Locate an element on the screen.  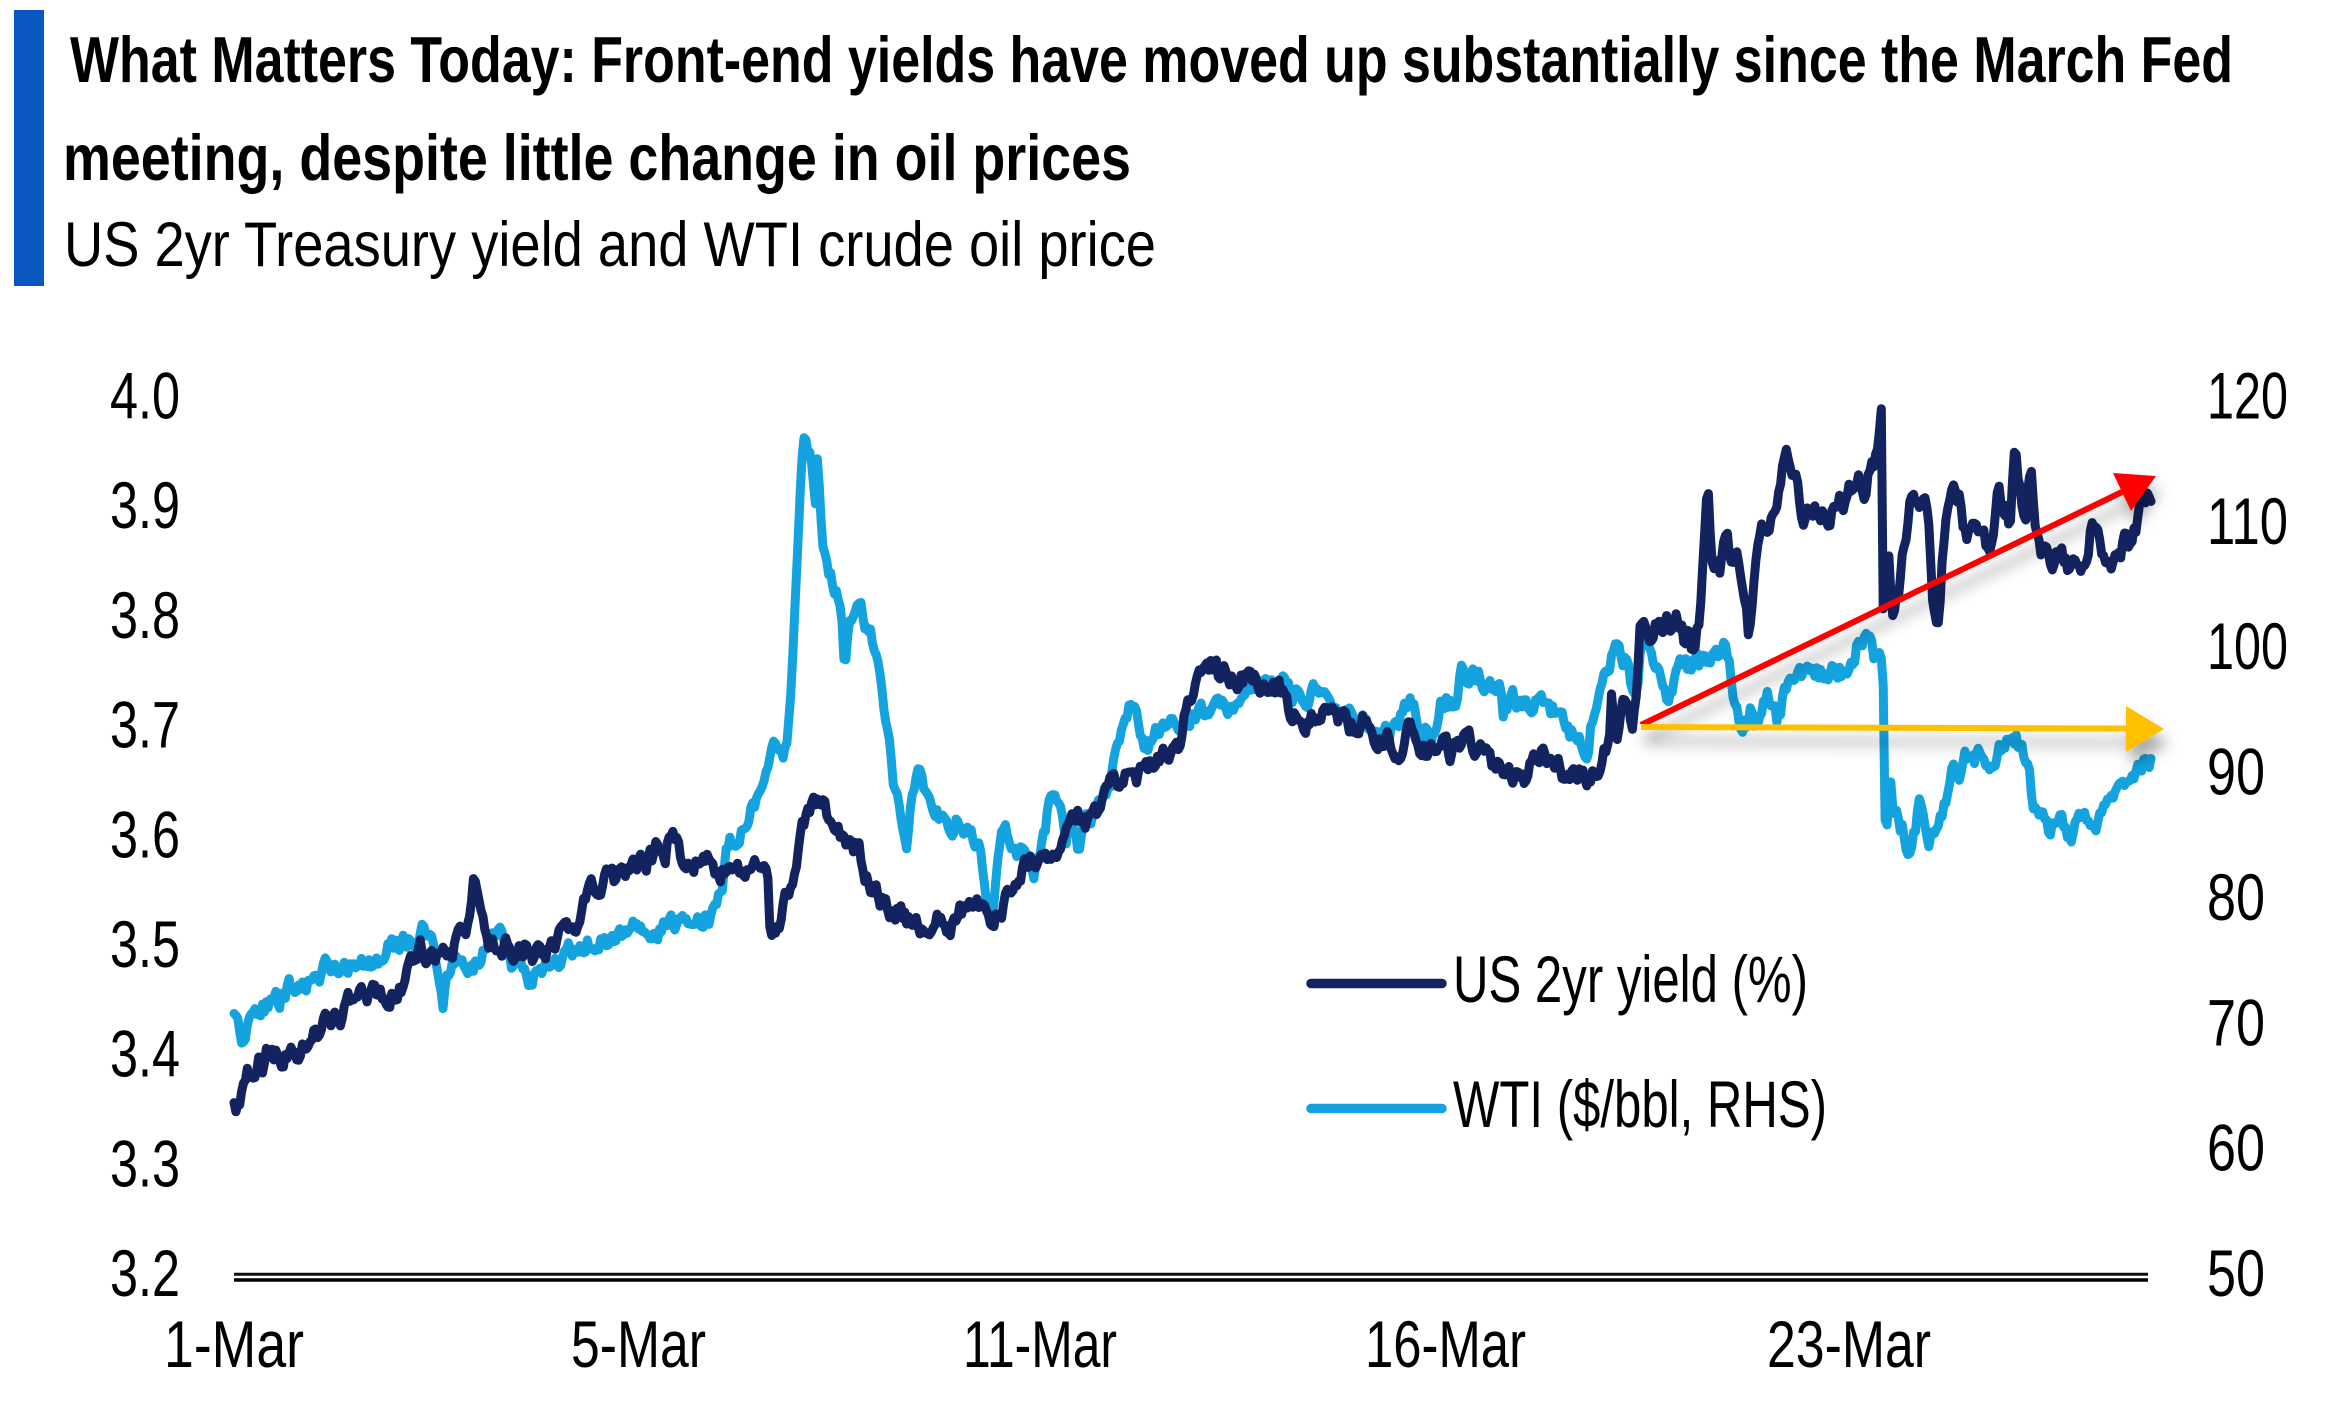
svg-text: 3.8 is located at coordinates (145, 615).